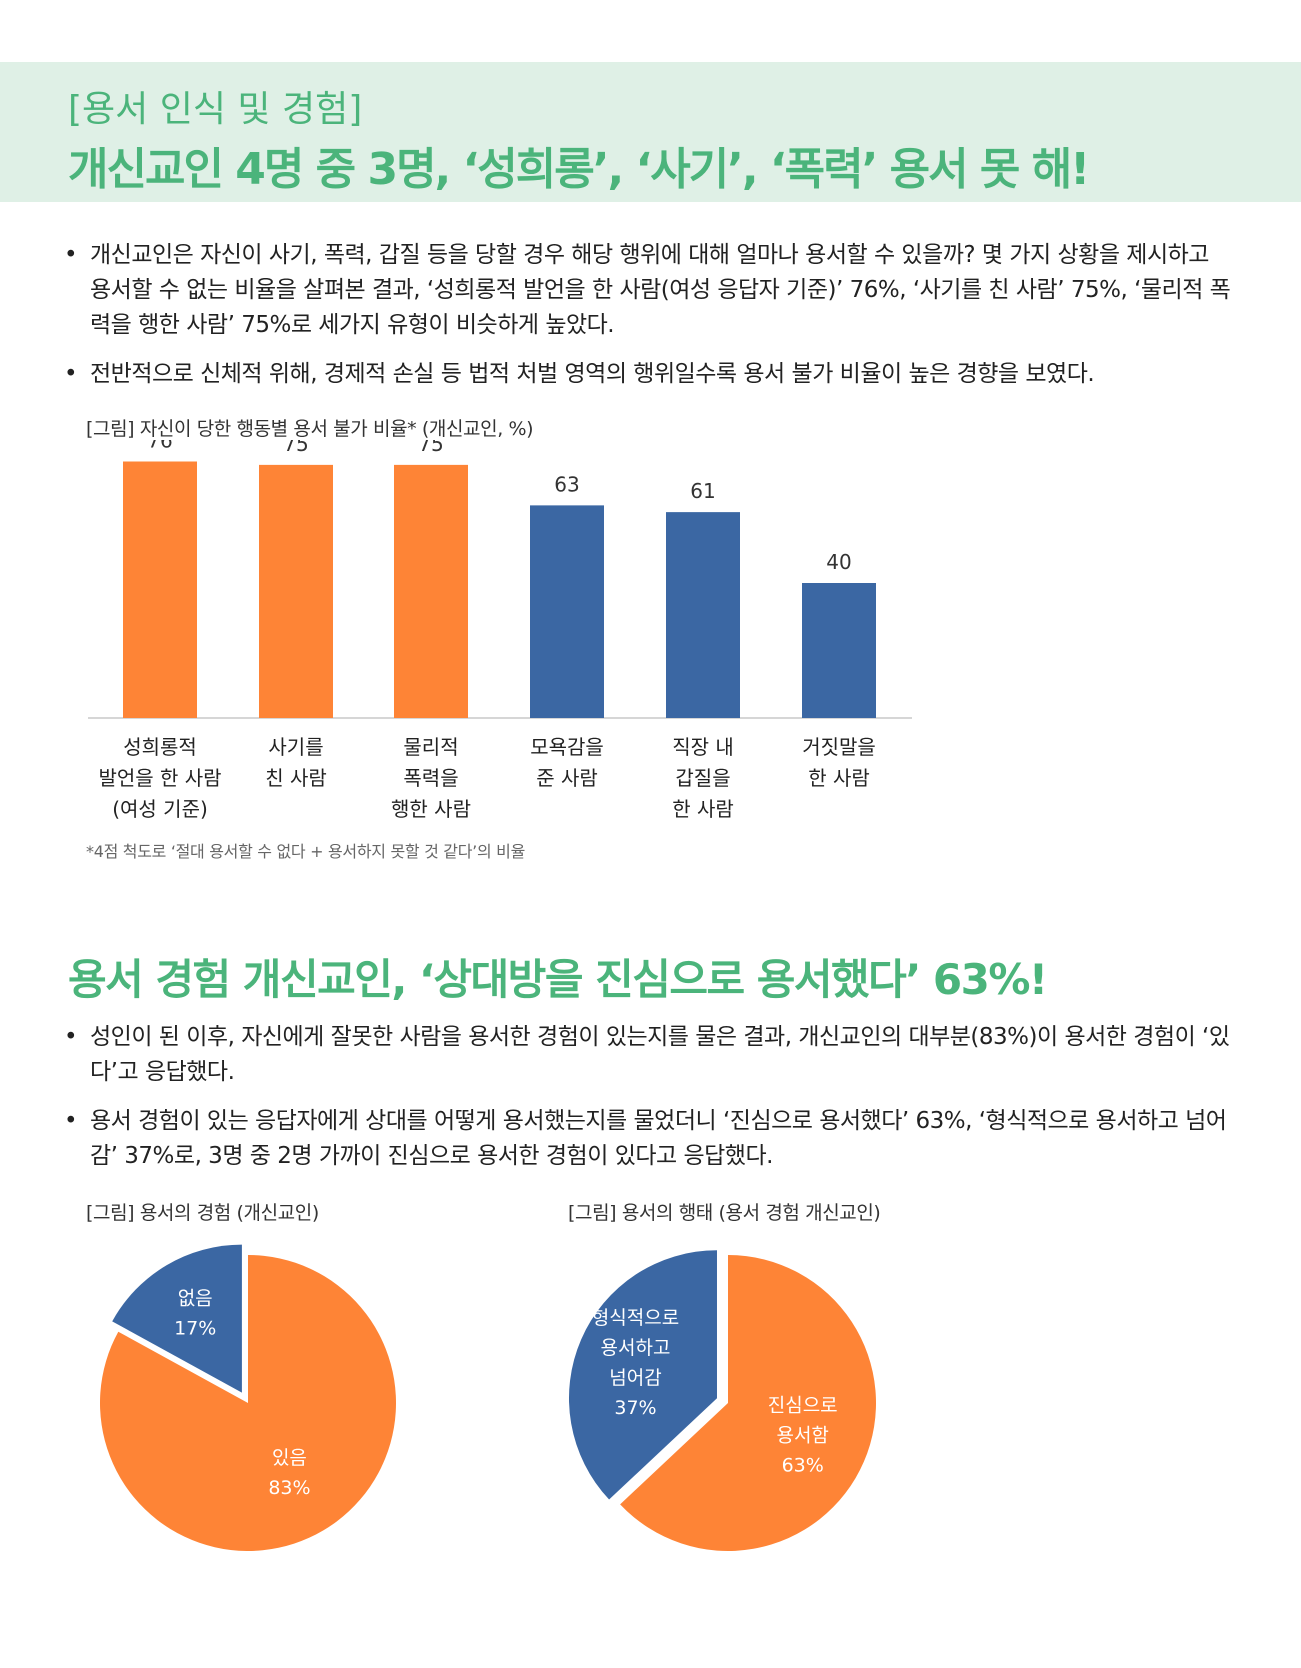  I want to click on pie-label-line: 용서하고, so click(636, 1347).